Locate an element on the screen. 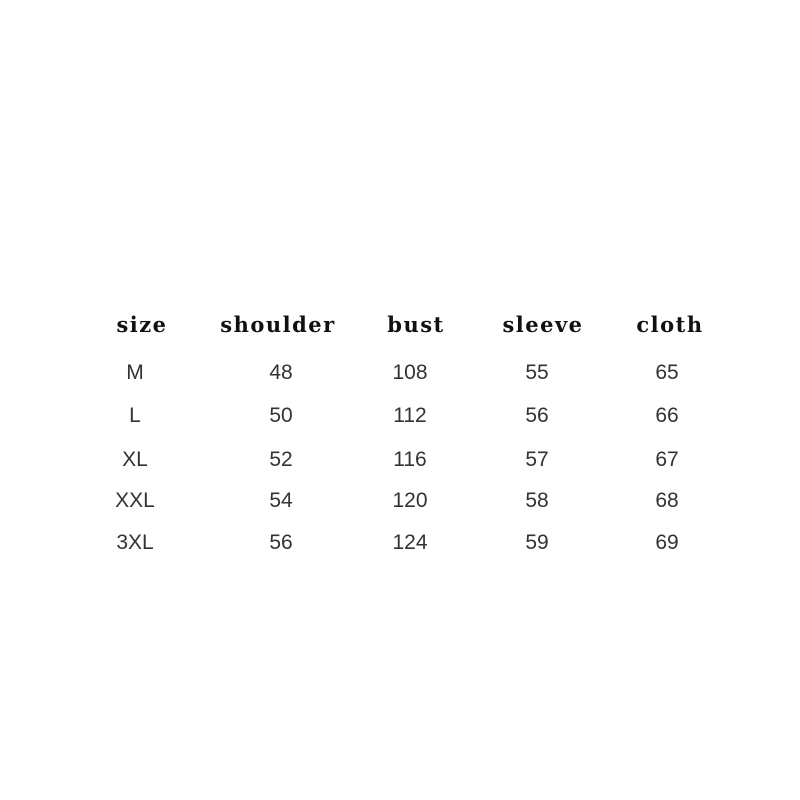 Image resolution: width=800 pixels, height=800 pixels. cell-size: L is located at coordinates (135, 415).